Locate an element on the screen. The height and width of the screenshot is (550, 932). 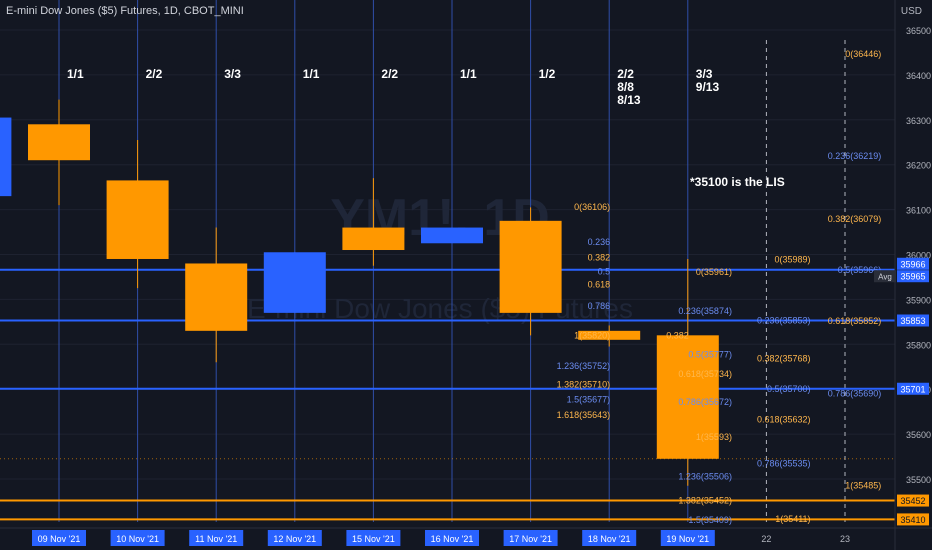
fib-label: 1.382(35452) is located at coordinates (705, 501).